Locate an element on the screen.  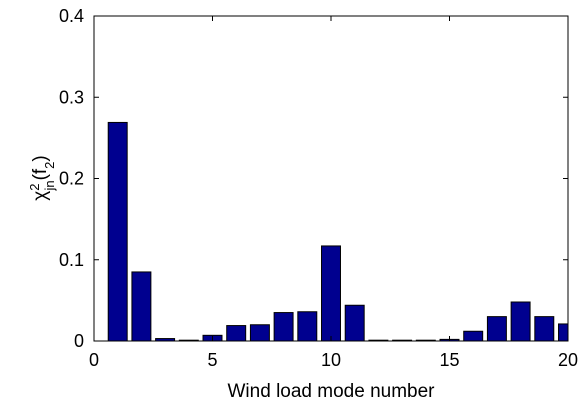
x-tick-label-15: 15 is located at coordinates (449, 360).